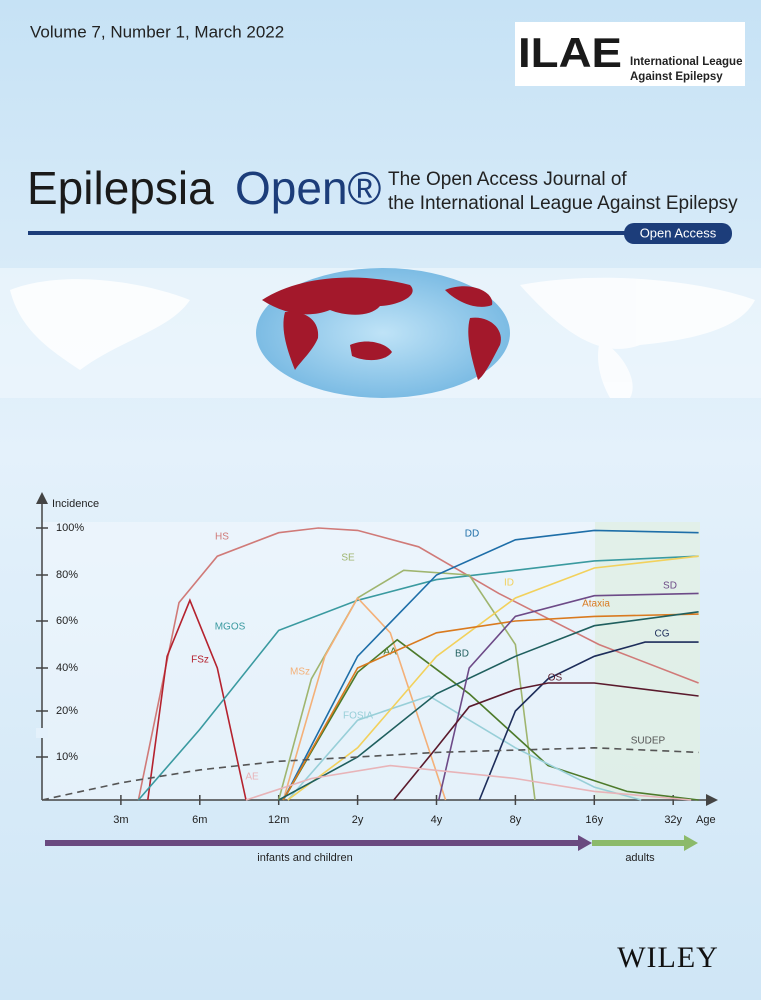 The width and height of the screenshot is (761, 1005). Describe the element at coordinates (278, 820) in the screenshot. I see `x-tick-label: 12m` at that location.